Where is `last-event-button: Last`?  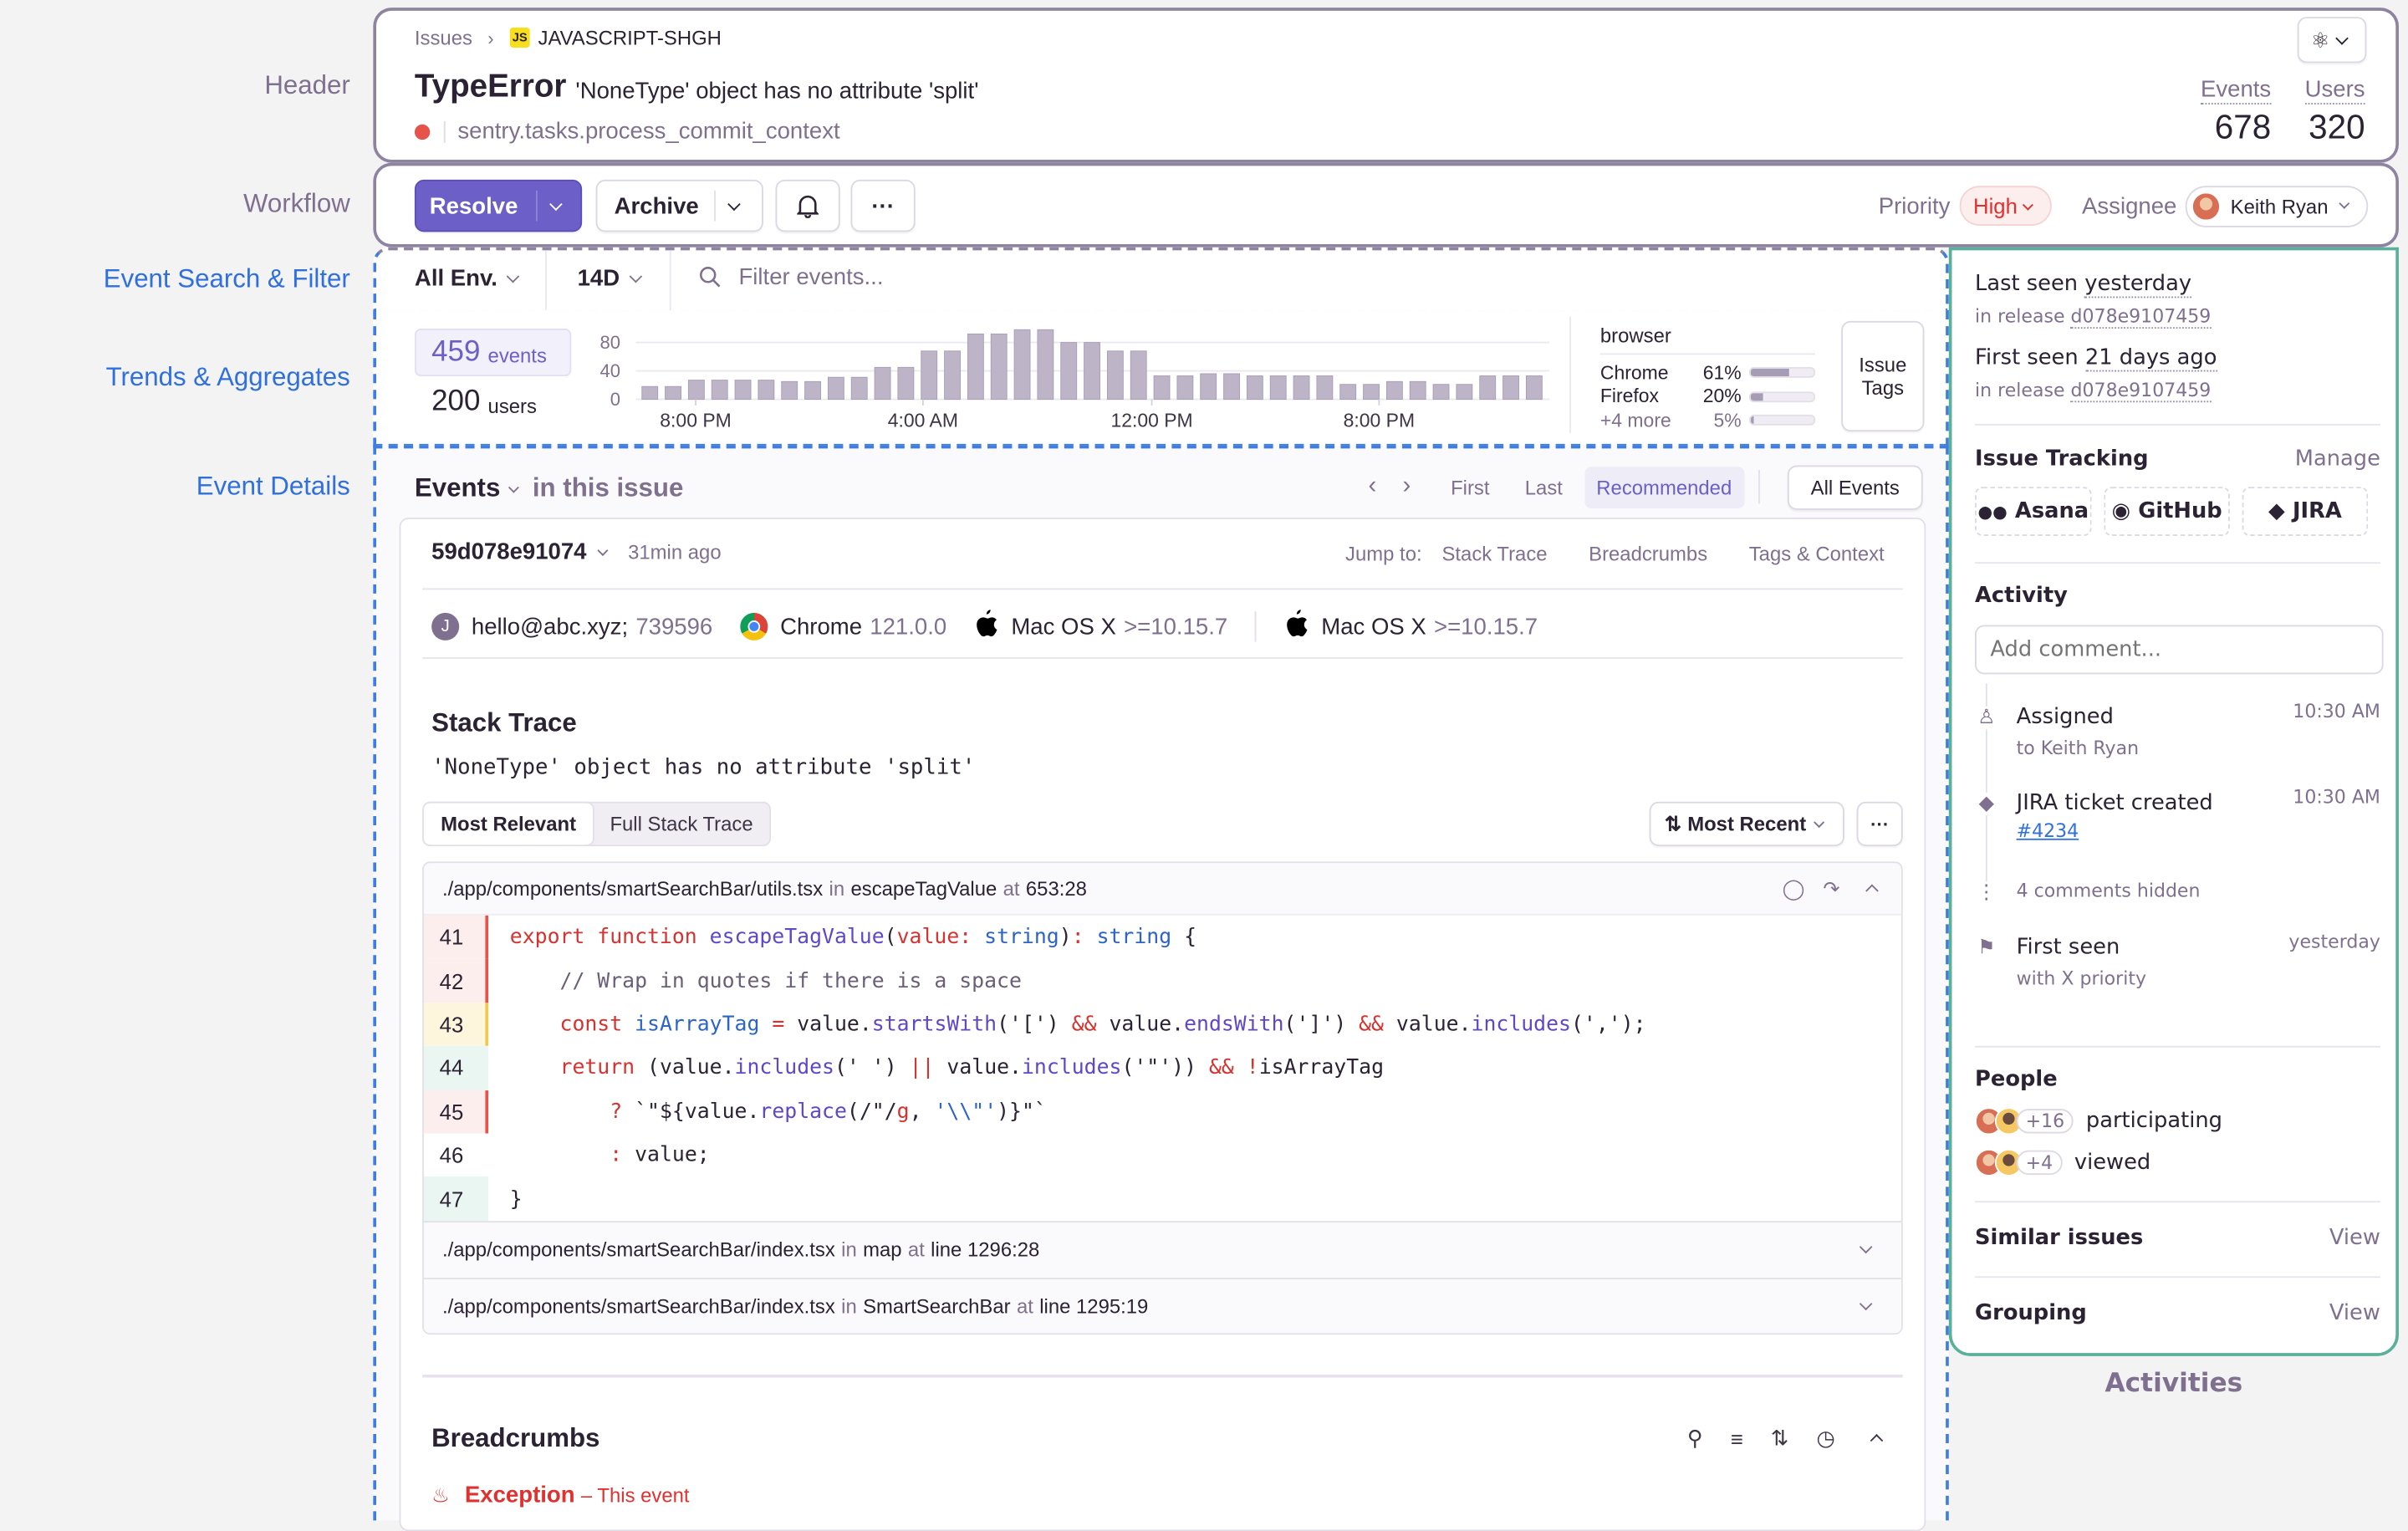 last-event-button: Last is located at coordinates (1543, 487).